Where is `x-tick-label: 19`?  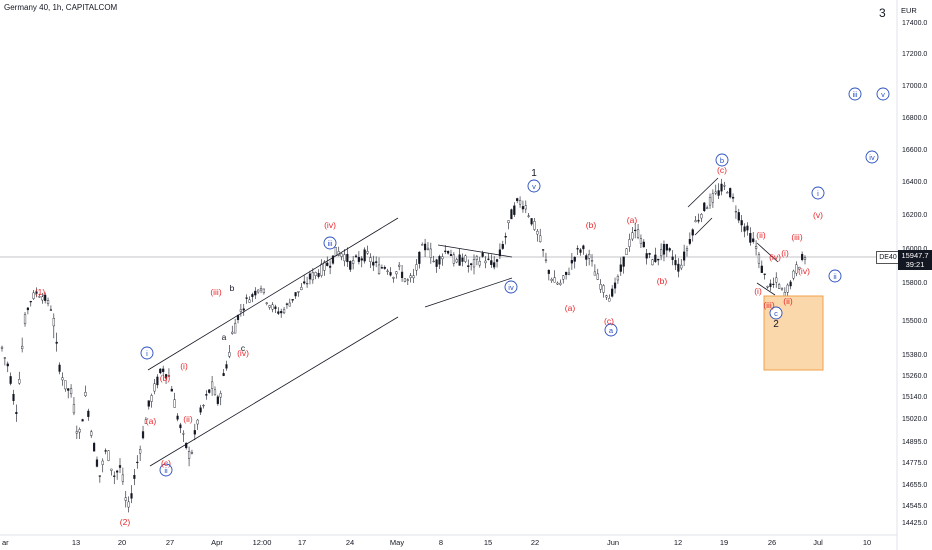 x-tick-label: 19 is located at coordinates (724, 542).